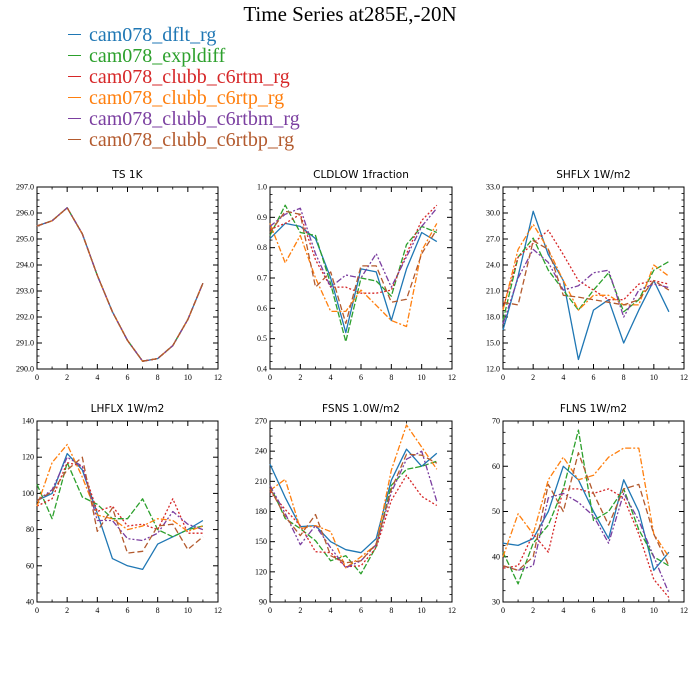 This screenshot has height=700, width=700. Describe the element at coordinates (25, 369) in the screenshot. I see `y-tick-label: 290.0` at that location.